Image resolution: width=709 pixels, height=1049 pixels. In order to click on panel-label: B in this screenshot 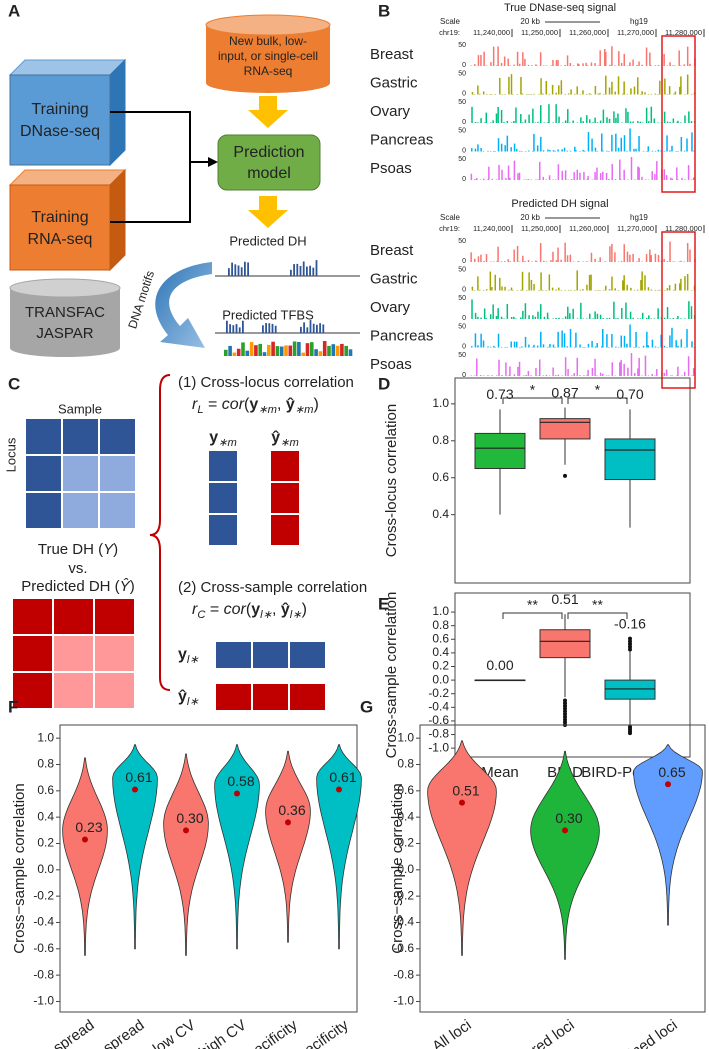, I will do `click(384, 10)`.